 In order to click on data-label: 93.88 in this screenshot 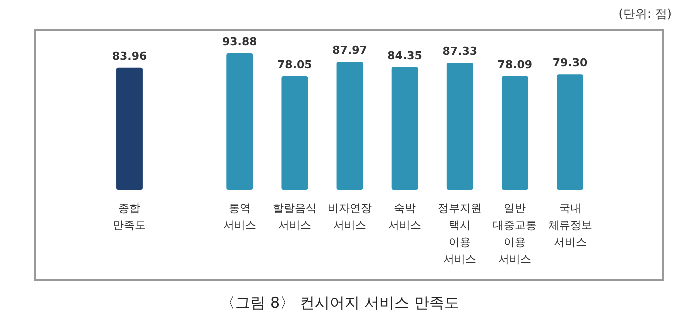, I will do `click(240, 41)`.